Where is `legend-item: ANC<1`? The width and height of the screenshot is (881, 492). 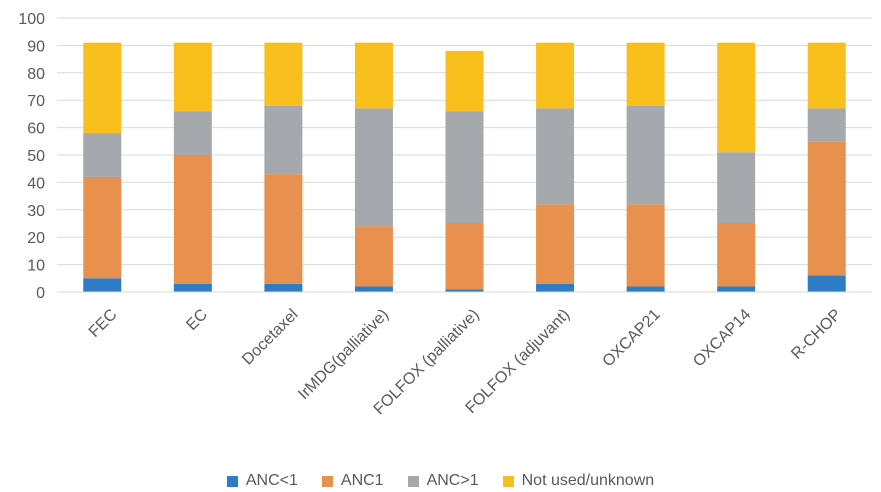
legend-item: ANC<1 is located at coordinates (262, 481).